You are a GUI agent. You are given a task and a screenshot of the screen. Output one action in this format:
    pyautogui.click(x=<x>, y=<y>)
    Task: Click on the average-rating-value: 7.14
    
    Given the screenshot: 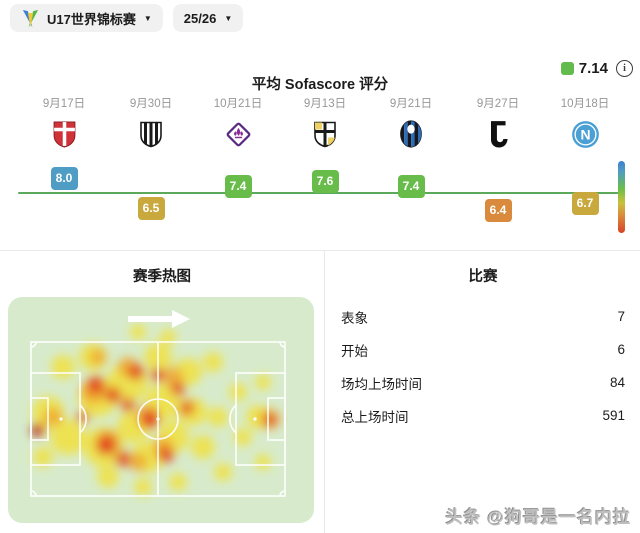 What is the action you would take?
    pyautogui.click(x=593, y=68)
    